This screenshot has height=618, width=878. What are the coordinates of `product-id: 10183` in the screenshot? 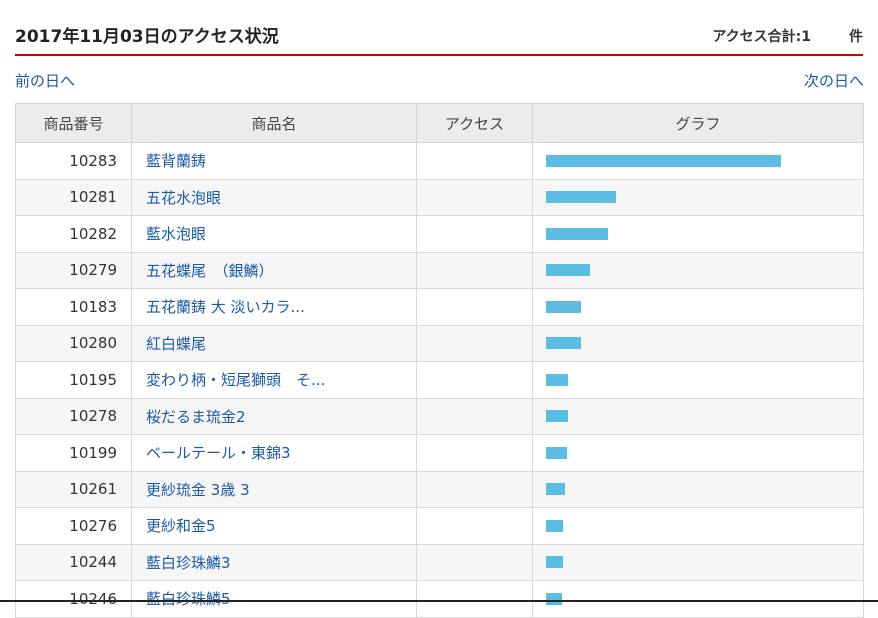 It's located at (73, 307).